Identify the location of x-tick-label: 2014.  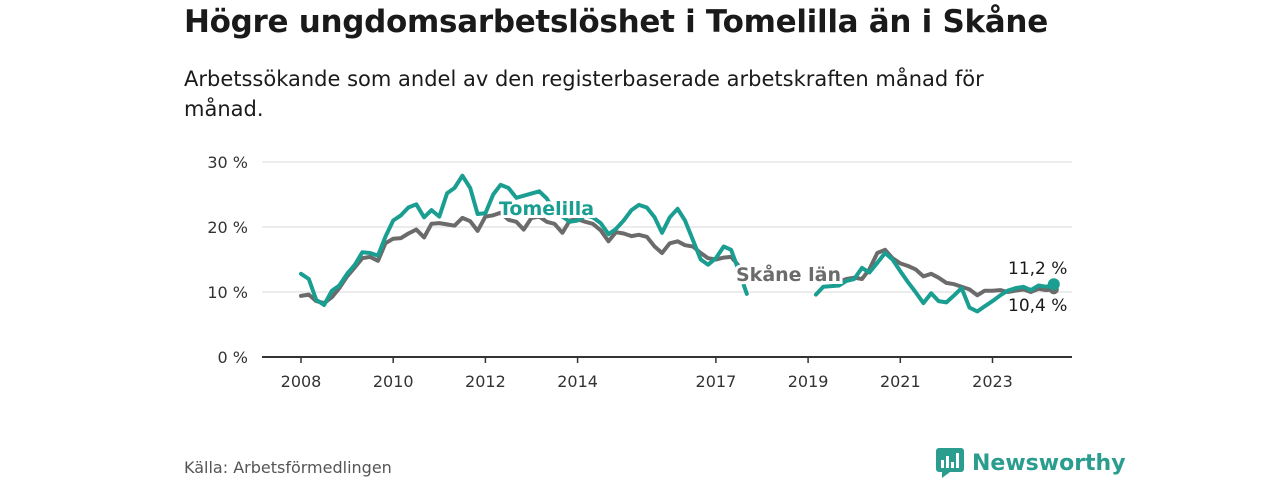
(577, 381).